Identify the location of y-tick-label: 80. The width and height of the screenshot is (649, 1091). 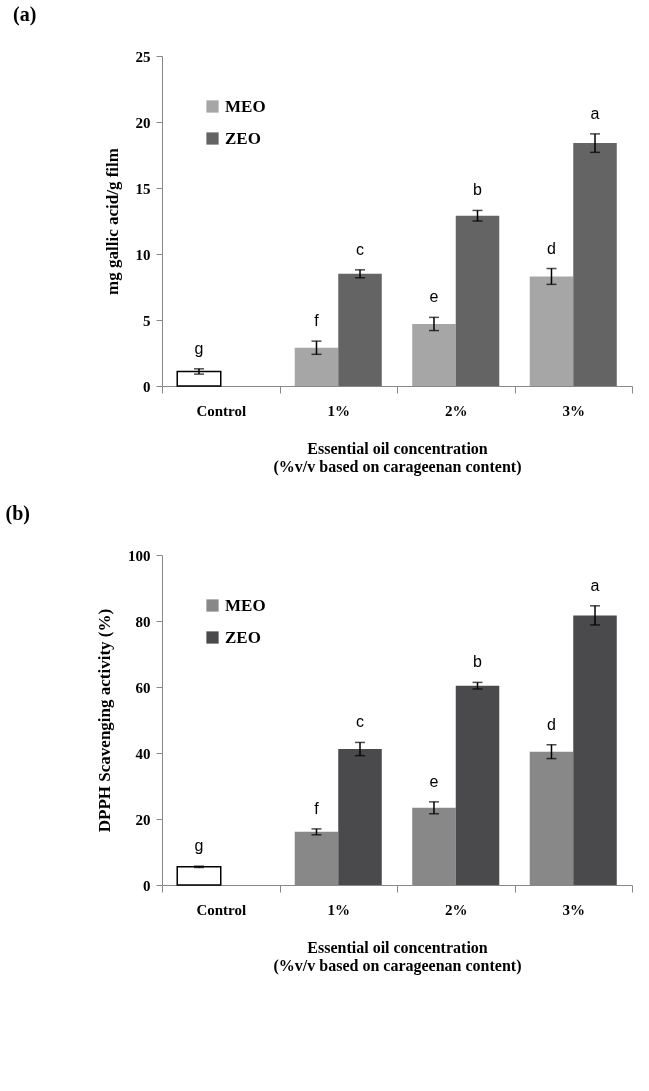
(143, 621).